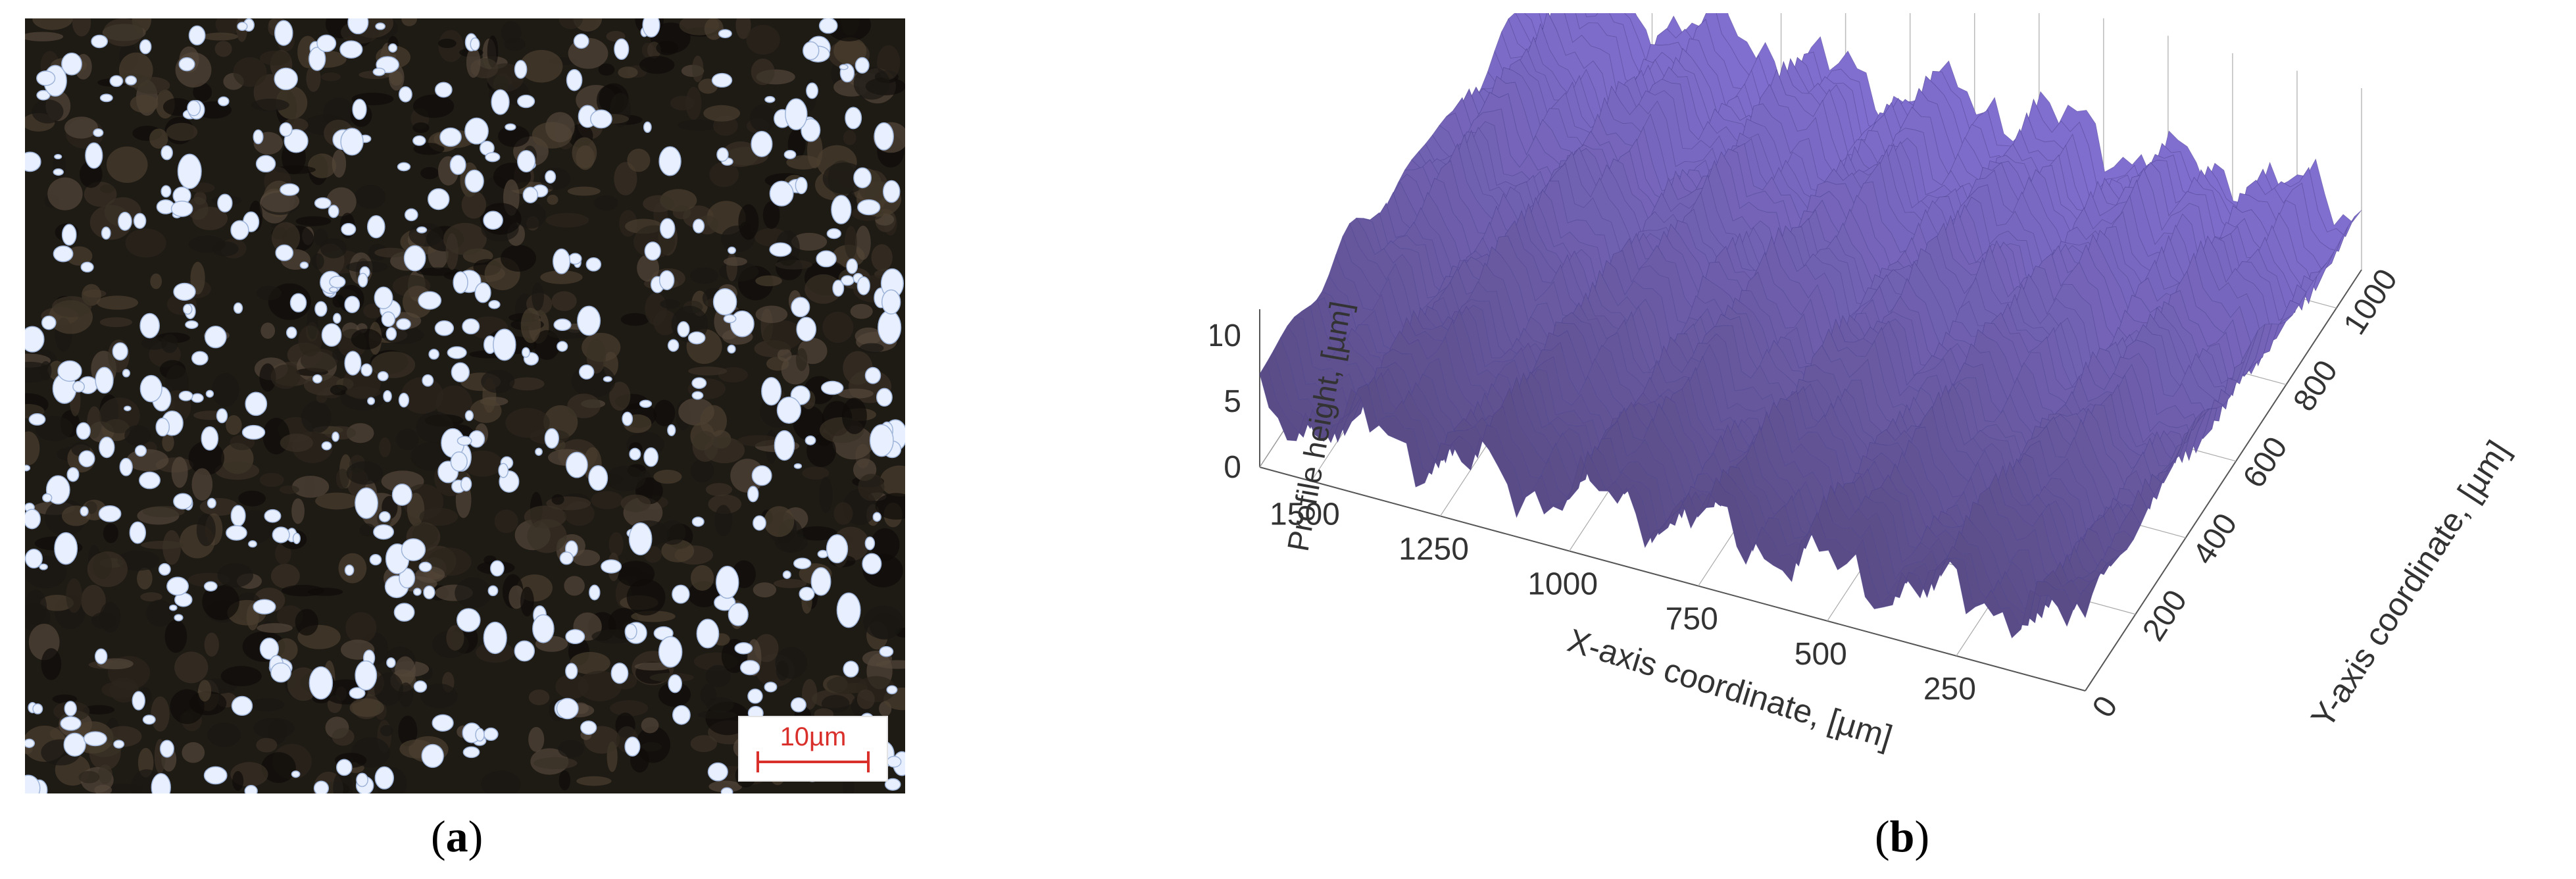 This screenshot has height=879, width=2576. Describe the element at coordinates (2105, 707) in the screenshot. I see `y-tick-label: 0` at that location.